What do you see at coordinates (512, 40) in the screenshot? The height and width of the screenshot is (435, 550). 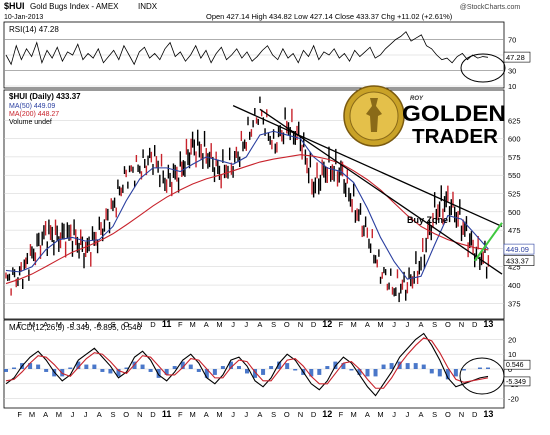 I see `rsi-y-tick-label: 70` at bounding box center [512, 40].